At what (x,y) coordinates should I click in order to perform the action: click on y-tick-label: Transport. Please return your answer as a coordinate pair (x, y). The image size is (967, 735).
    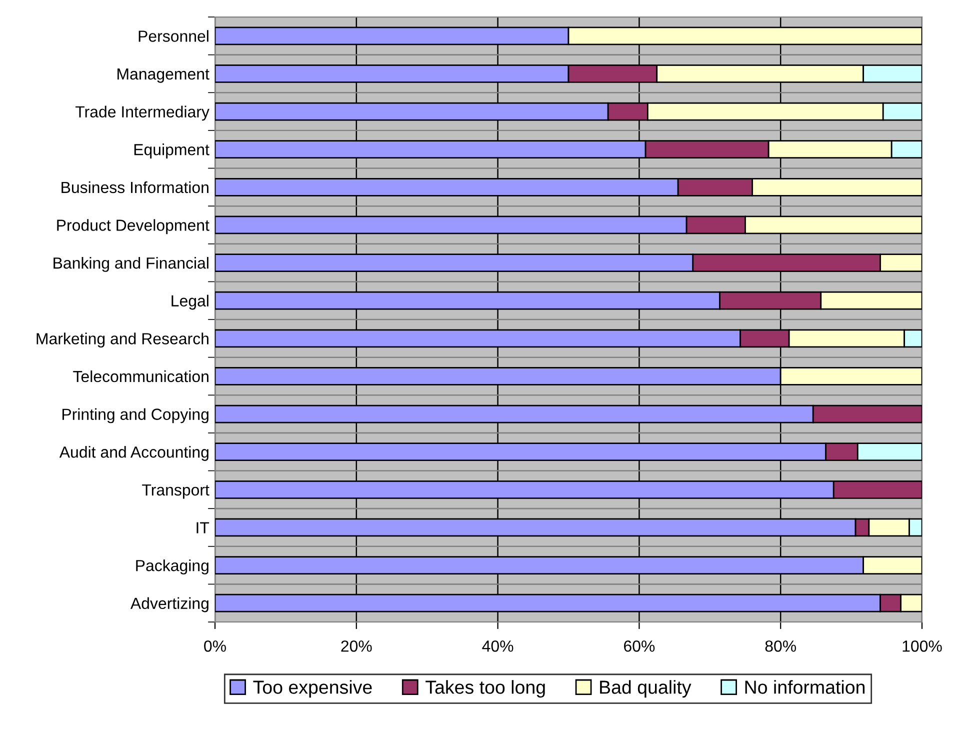
    Looking at the image, I should click on (176, 491).